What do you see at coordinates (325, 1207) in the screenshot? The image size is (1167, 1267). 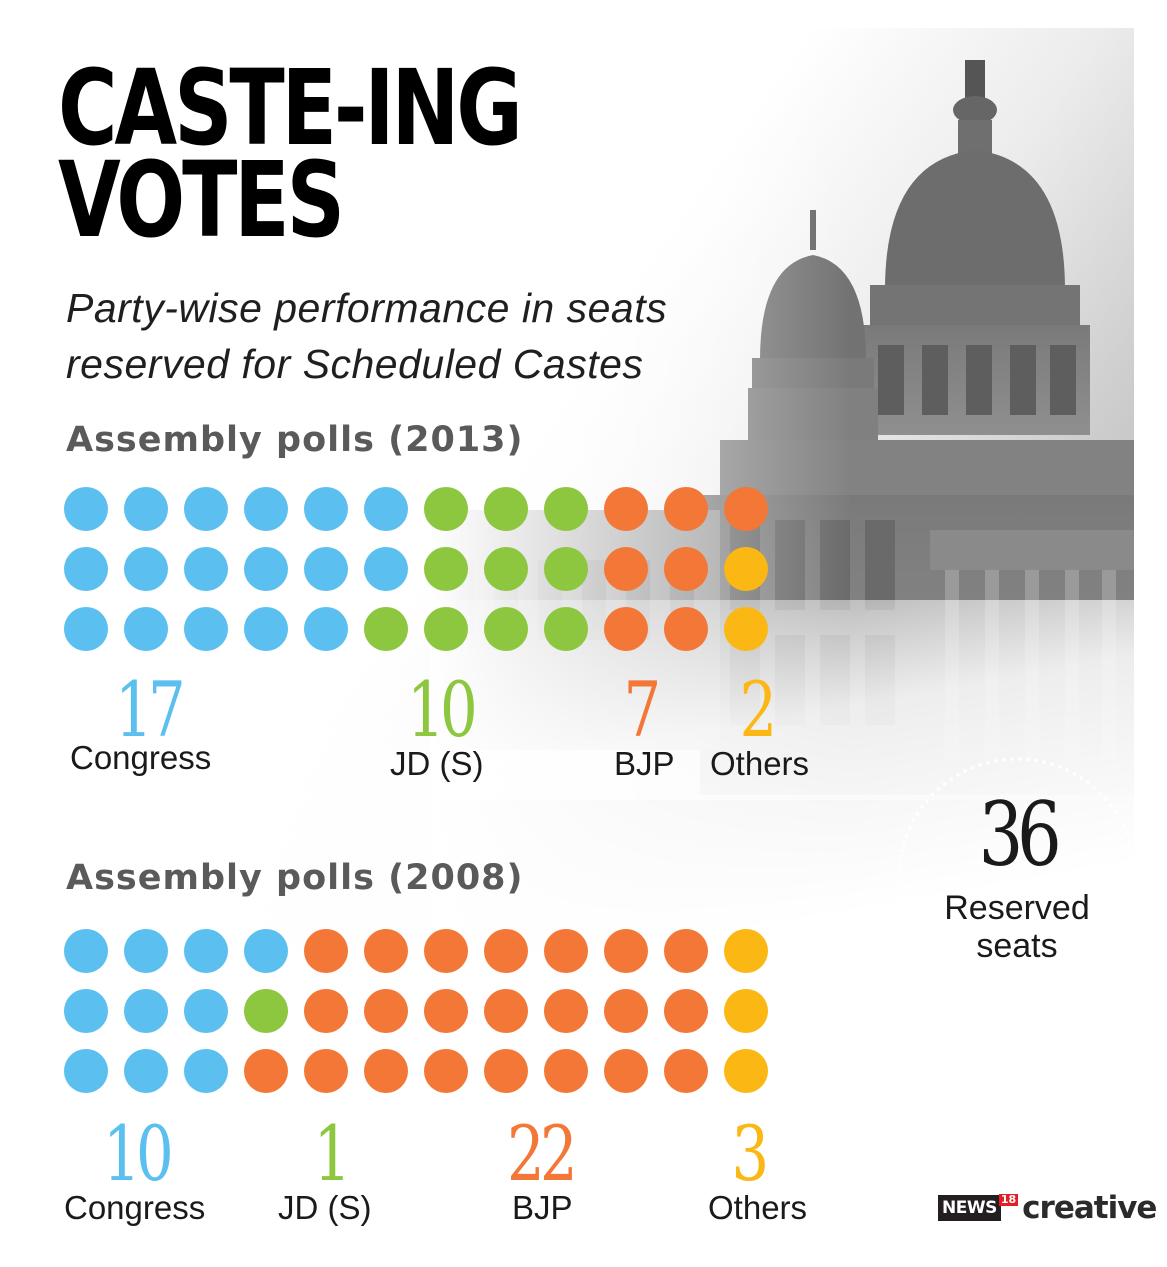 I see `label-jds-2008: JD (S)` at bounding box center [325, 1207].